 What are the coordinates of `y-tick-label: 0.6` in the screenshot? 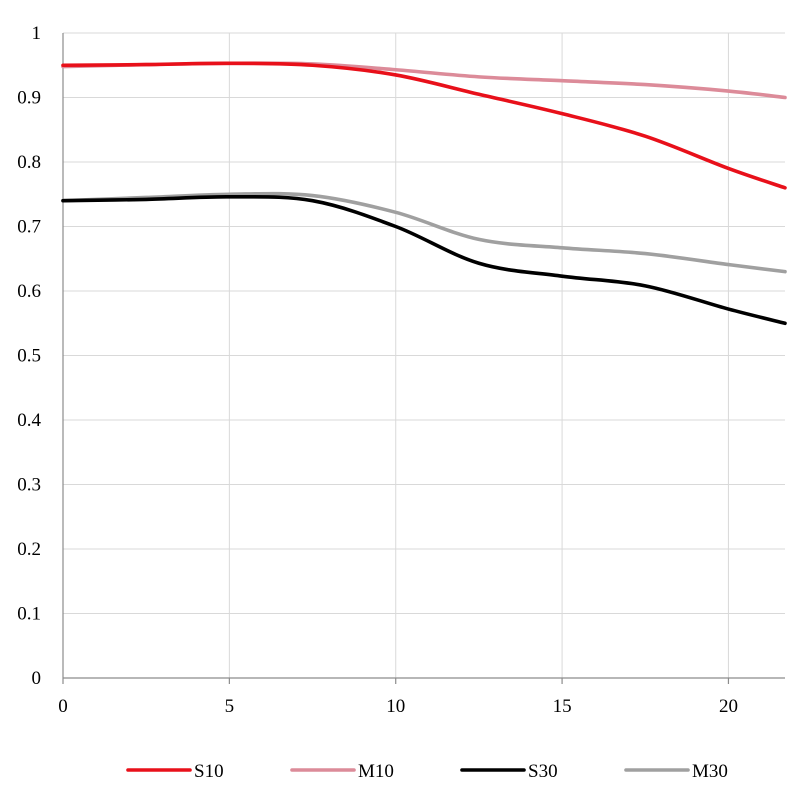 It's located at (29, 291).